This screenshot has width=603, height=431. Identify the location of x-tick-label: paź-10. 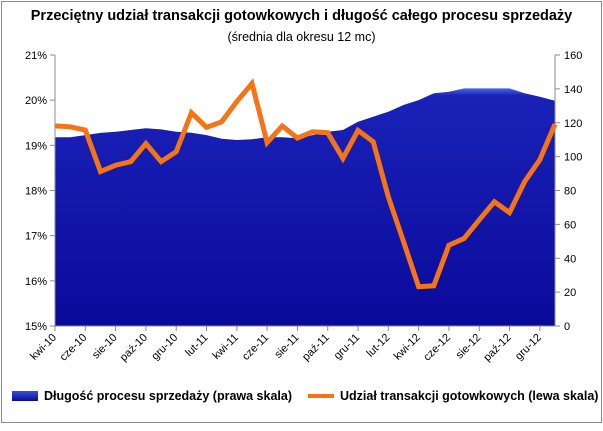
(134, 348).